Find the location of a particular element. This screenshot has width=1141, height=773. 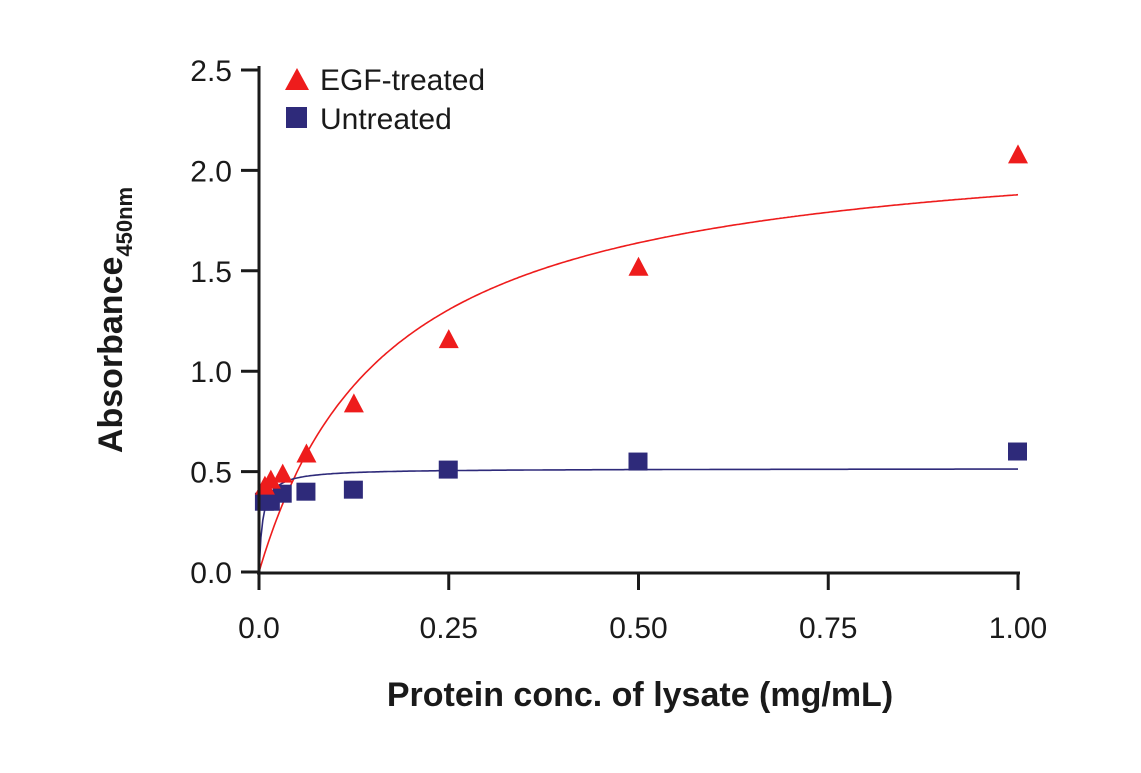

x-tick-label: 0.50 is located at coordinates (638, 628).